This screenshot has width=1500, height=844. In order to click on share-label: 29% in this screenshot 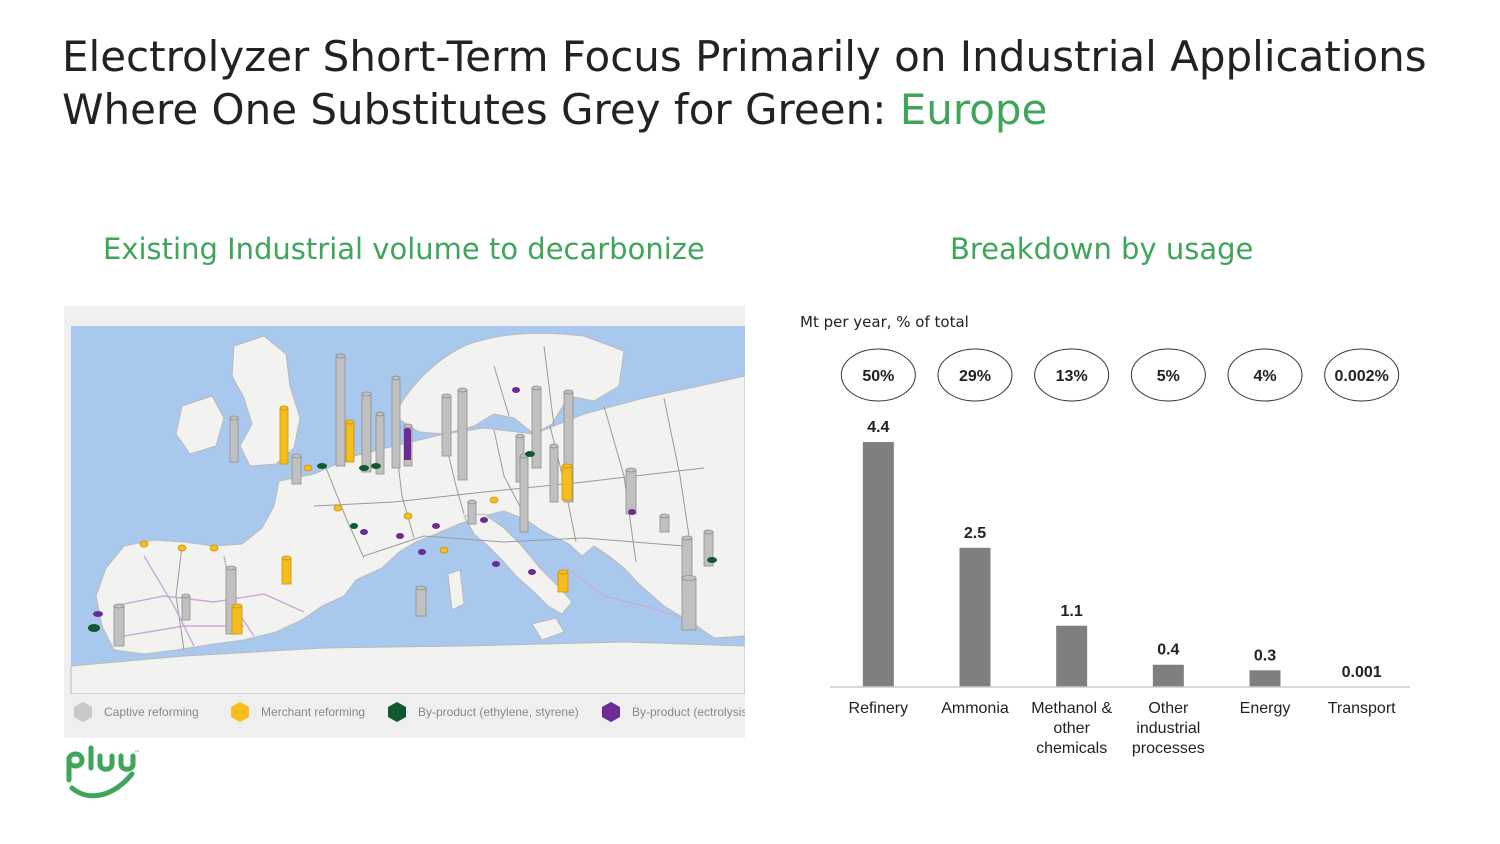, I will do `click(975, 376)`.